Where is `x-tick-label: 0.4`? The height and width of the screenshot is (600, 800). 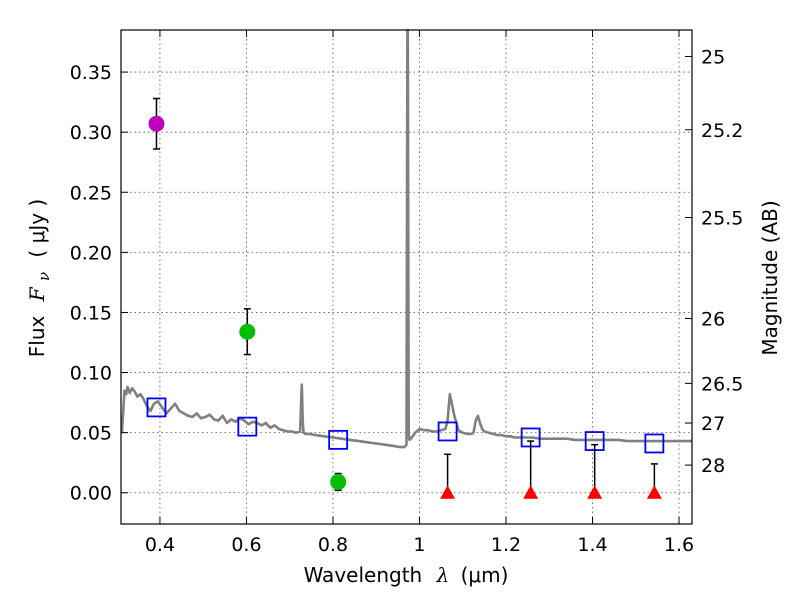 x-tick-label: 0.4 is located at coordinates (160, 545).